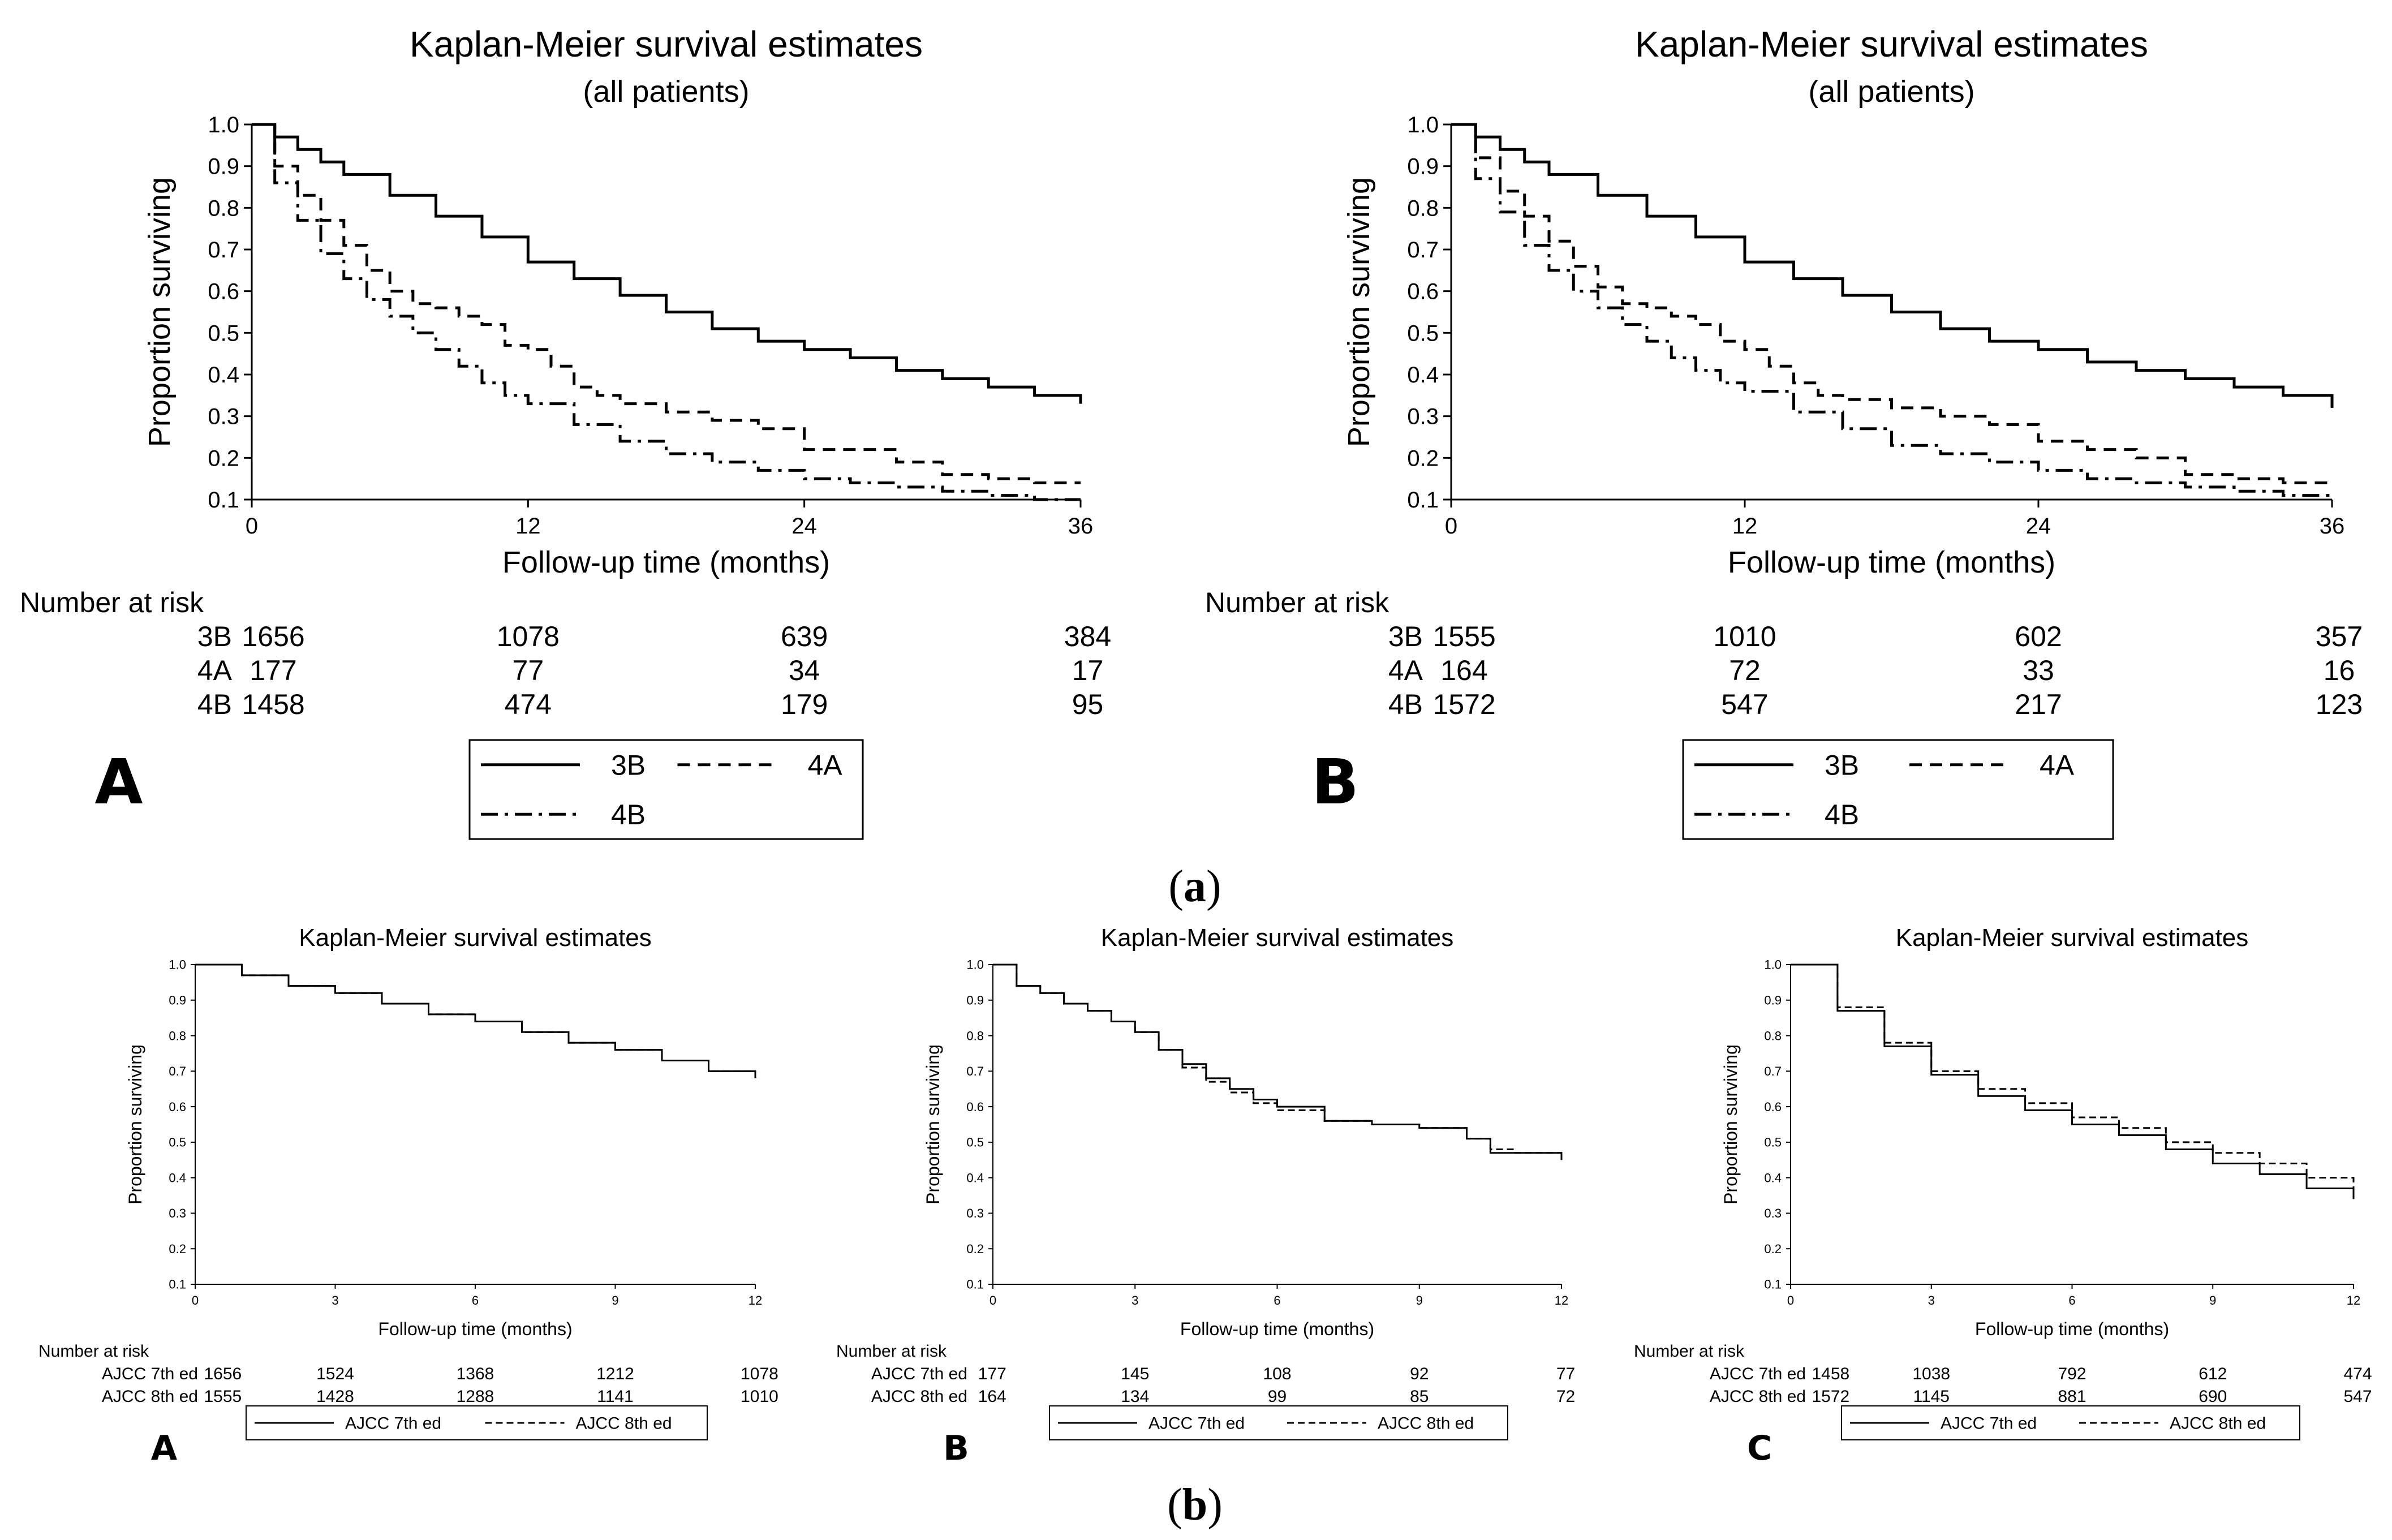 The height and width of the screenshot is (1540, 2392). What do you see at coordinates (1135, 1374) in the screenshot?
I see `risk-value: 145` at bounding box center [1135, 1374].